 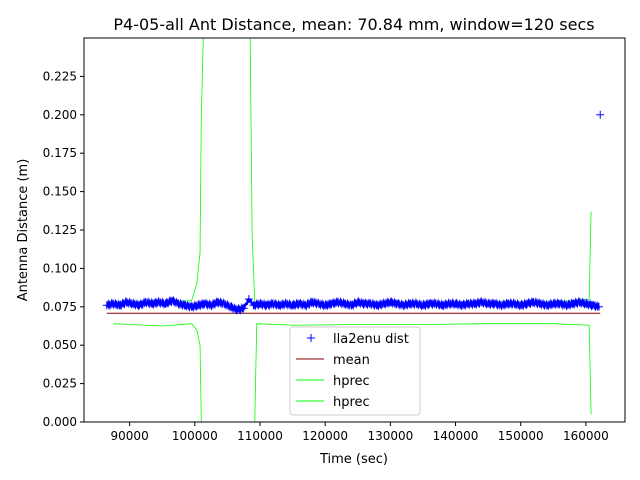 What do you see at coordinates (60, 230) in the screenshot?
I see `y-tick-label: 0.125` at bounding box center [60, 230].